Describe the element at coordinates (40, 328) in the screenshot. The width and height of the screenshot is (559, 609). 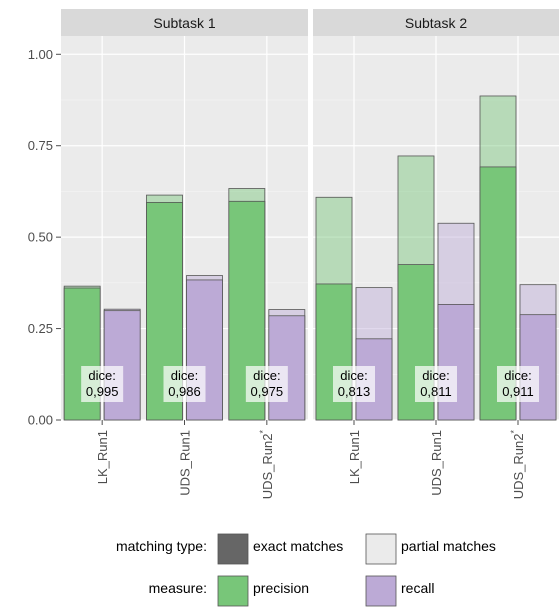
I see `y-tick-label: 0.25` at that location.